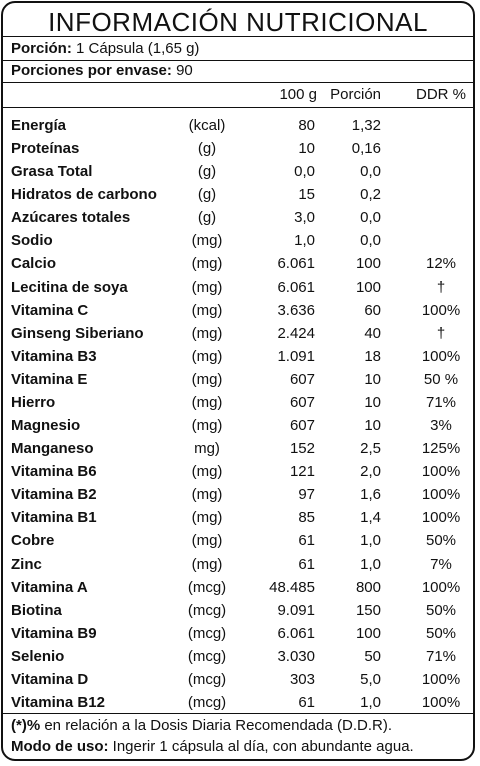 The width and height of the screenshot is (480, 766). Describe the element at coordinates (238, 659) in the screenshot. I see `table-row: Selenio (mcg) 3.030 50 71%` at that location.